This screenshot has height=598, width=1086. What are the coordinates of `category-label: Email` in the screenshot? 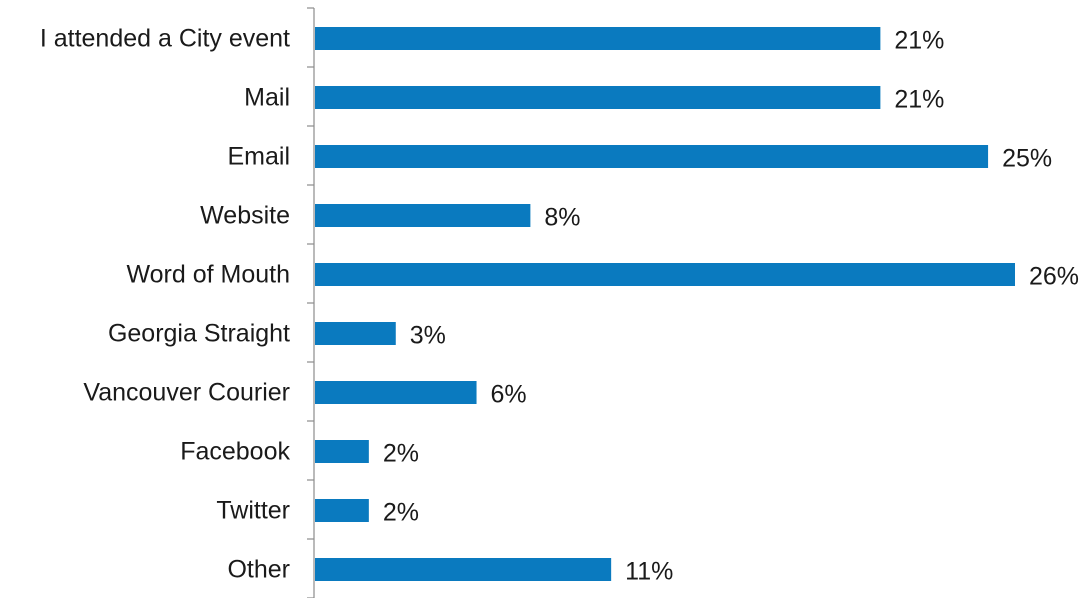 It's located at (258, 157).